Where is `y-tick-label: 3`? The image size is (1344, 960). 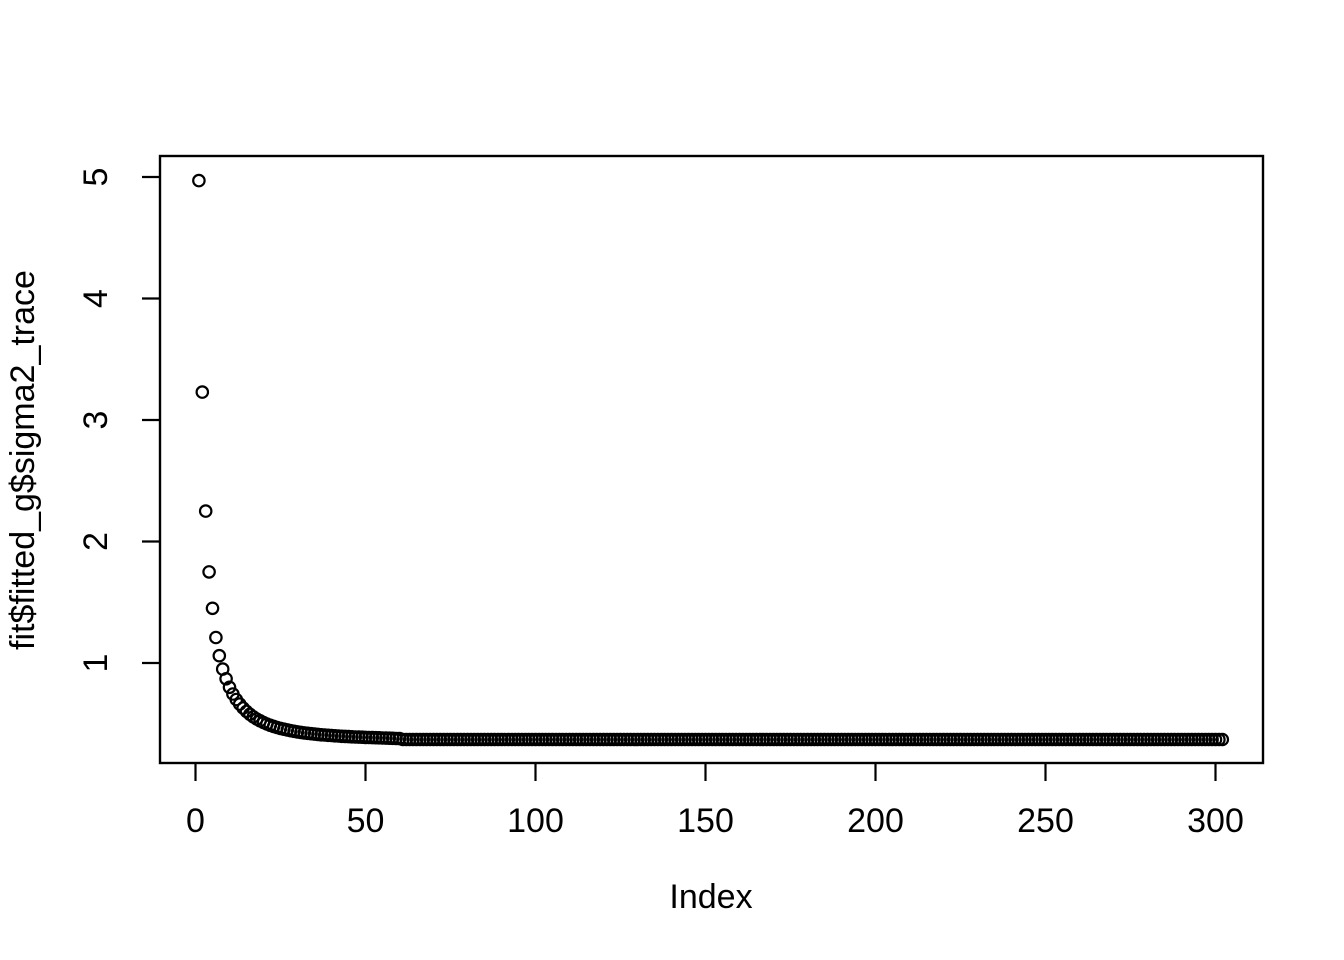 y-tick-label: 3 is located at coordinates (96, 420).